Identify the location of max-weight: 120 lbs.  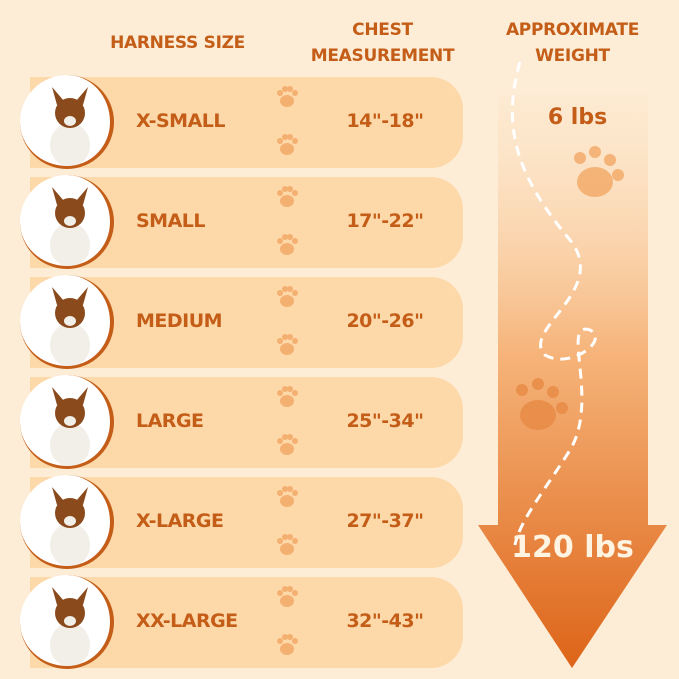
(572, 547).